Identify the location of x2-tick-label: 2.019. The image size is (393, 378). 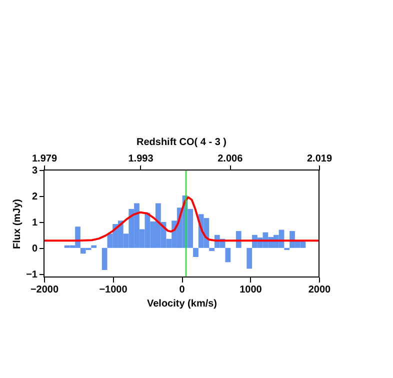
(319, 159).